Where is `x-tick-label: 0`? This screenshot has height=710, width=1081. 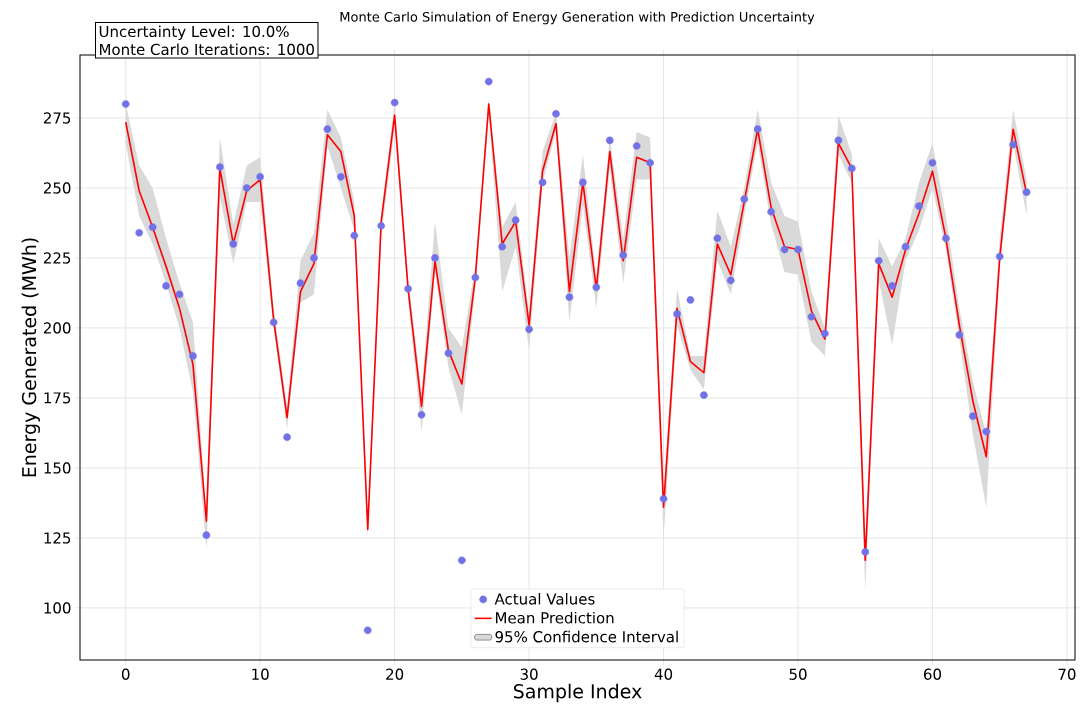
x-tick-label: 0 is located at coordinates (125, 674).